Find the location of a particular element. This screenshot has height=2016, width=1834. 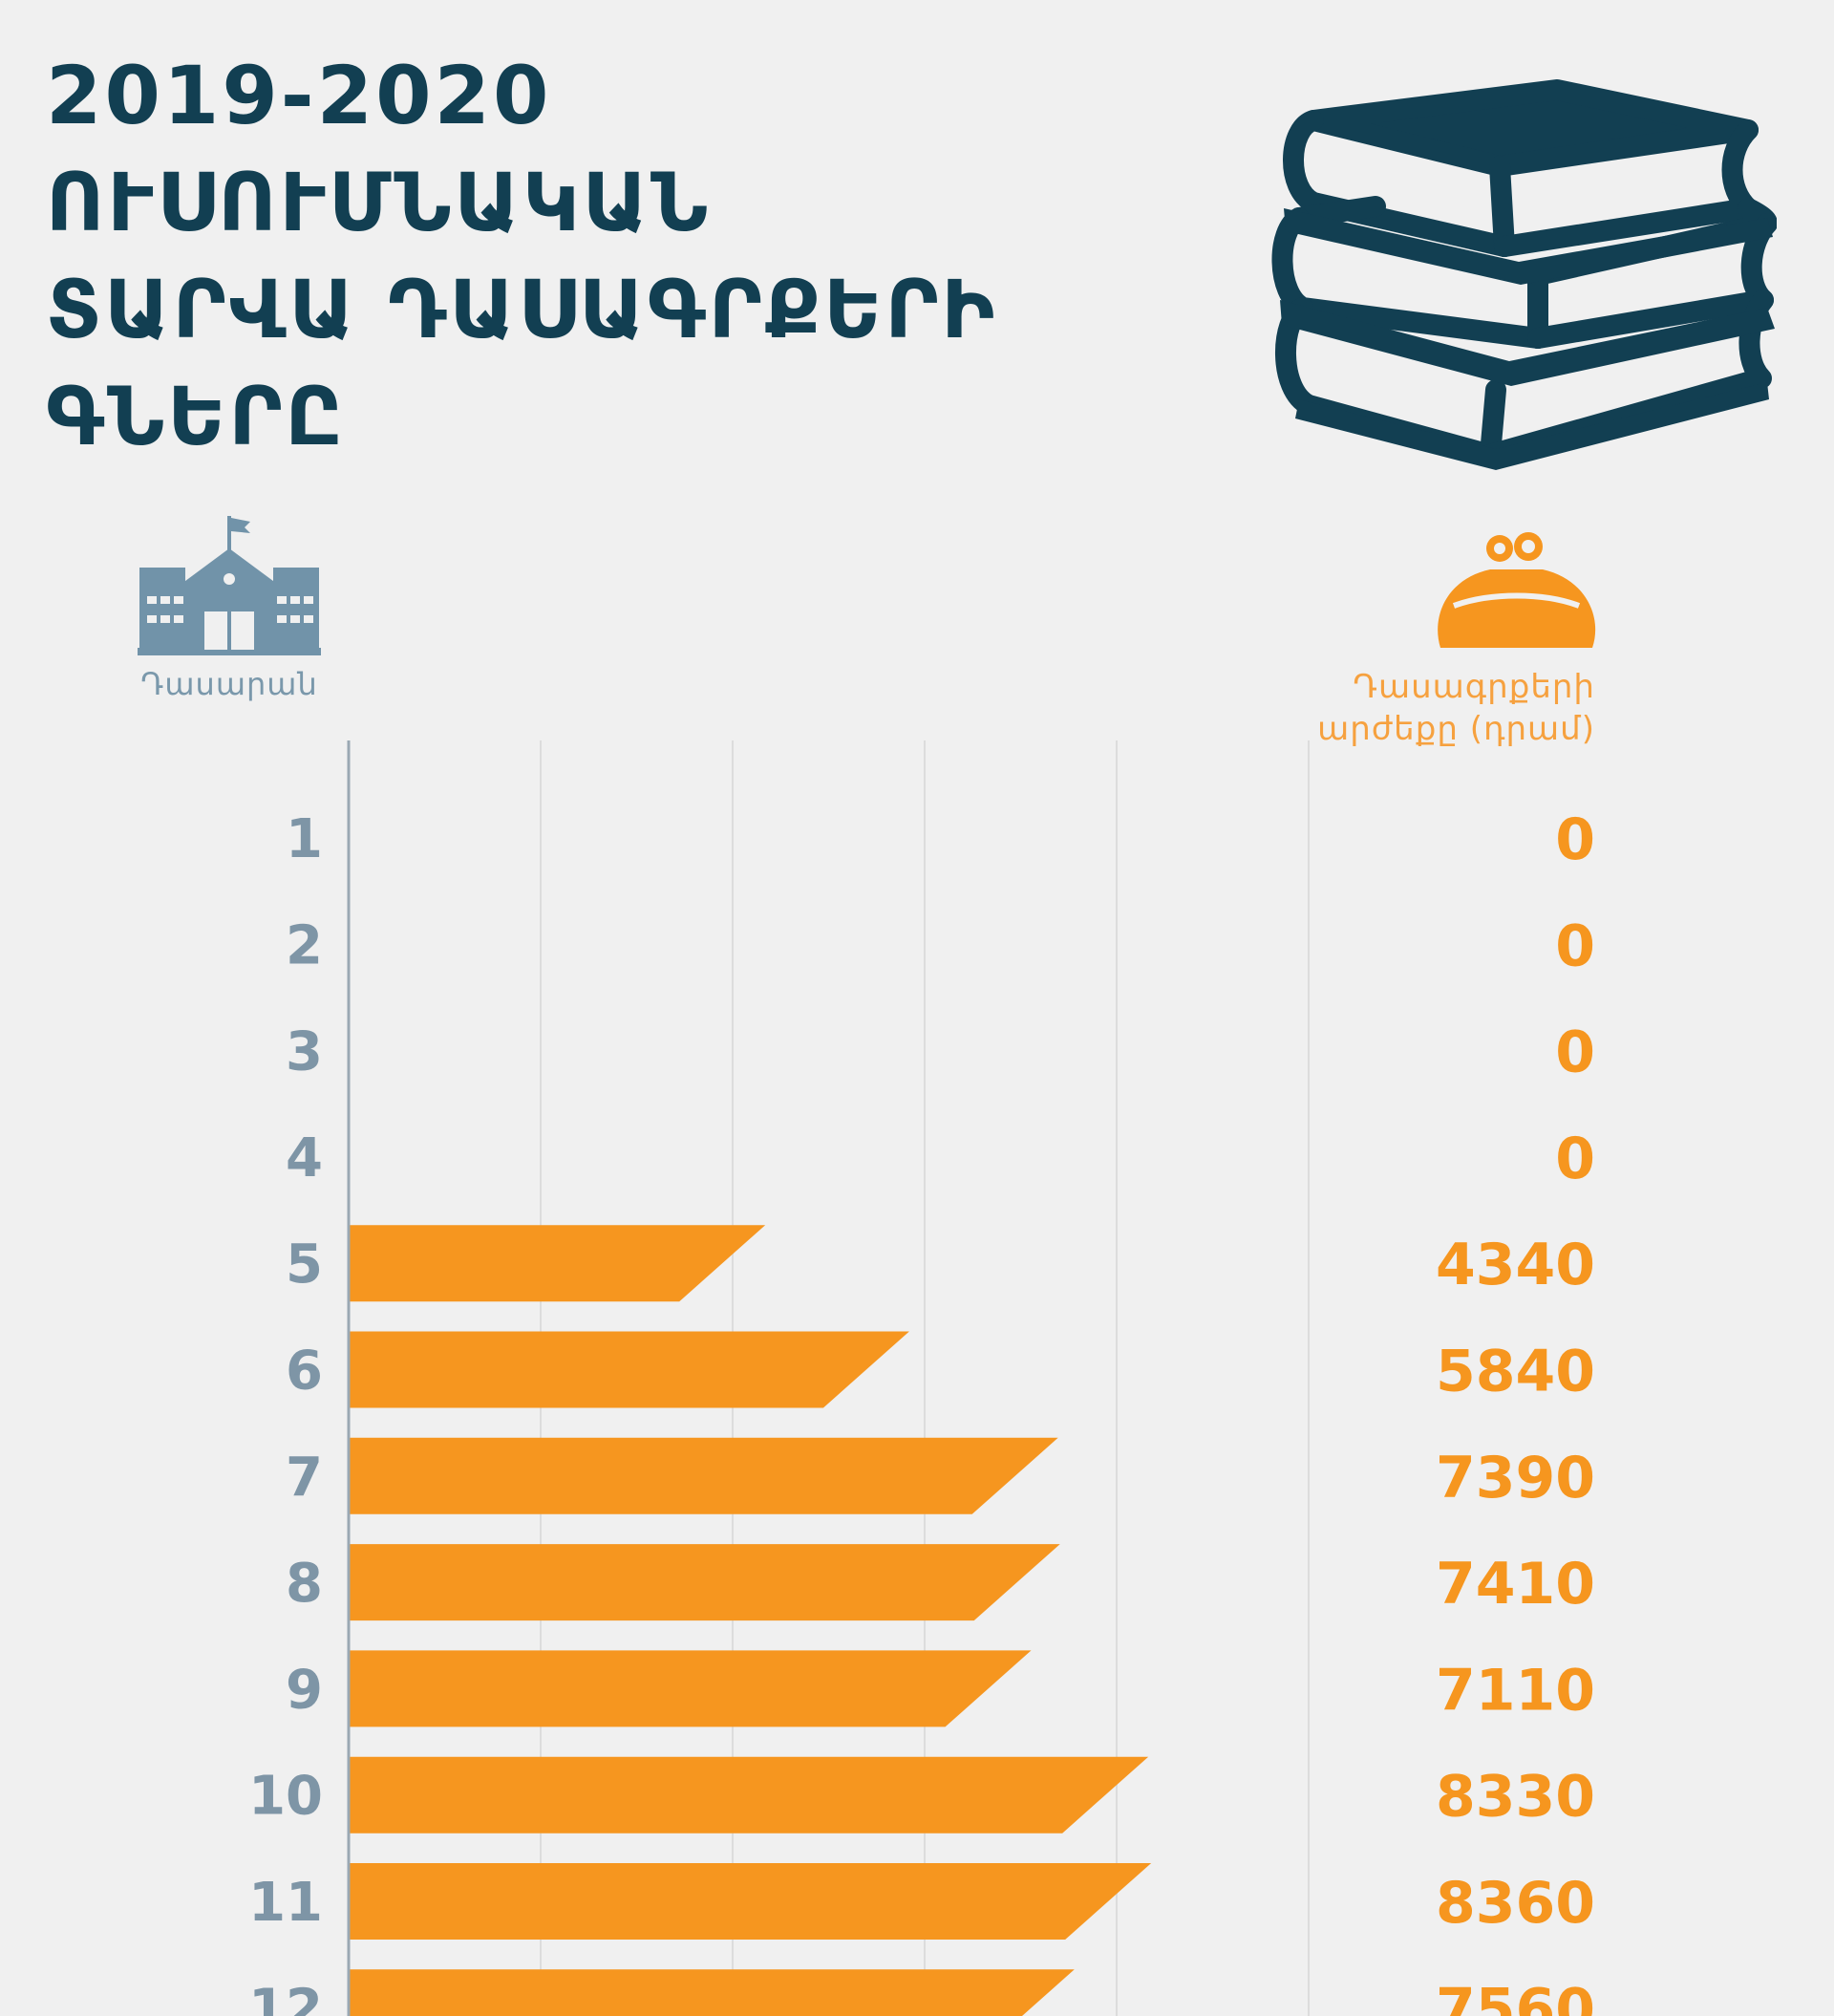

value-labels: 0 0 0 0 4340 5840 7390 7410 7110 8330 8360 7560 is located at coordinates (1515, 1411).